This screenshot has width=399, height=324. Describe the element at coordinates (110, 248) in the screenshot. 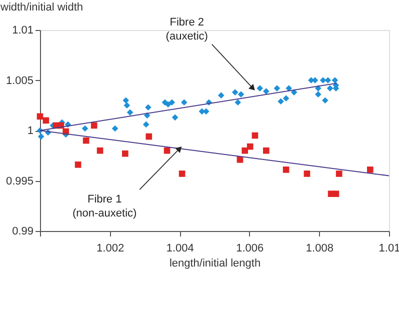

I see `x-tick-label: 1.002` at that location.